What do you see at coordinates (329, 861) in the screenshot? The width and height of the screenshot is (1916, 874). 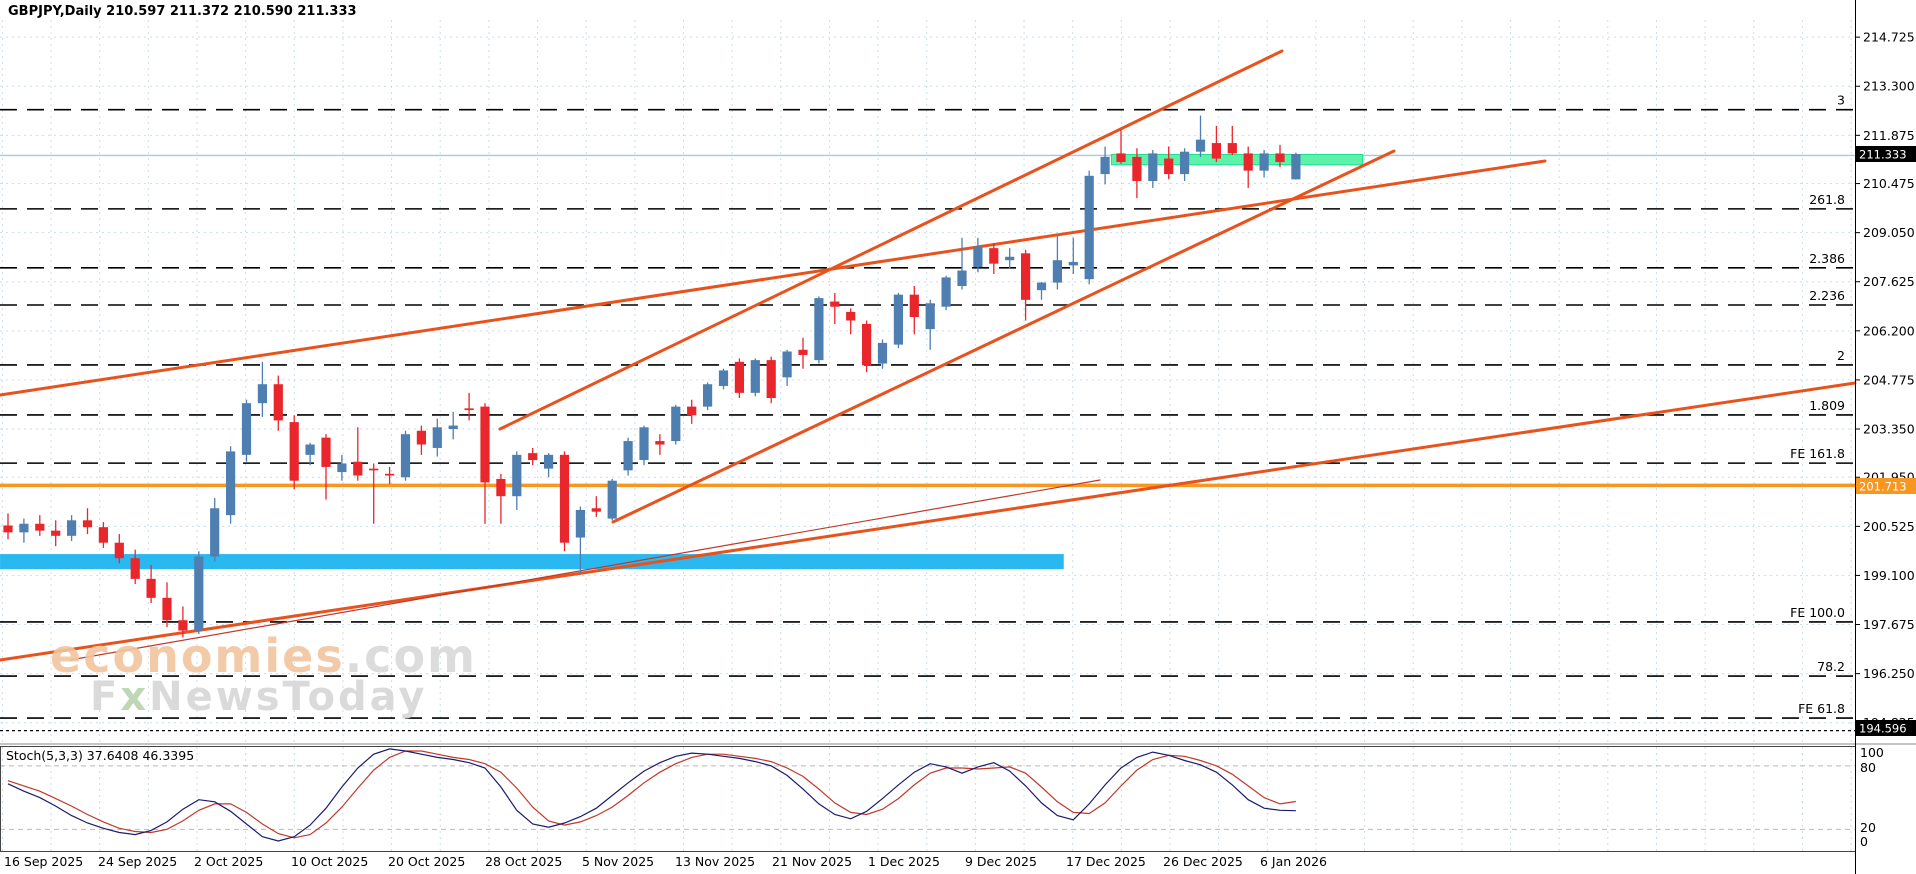 I see `date-axis-label: 10 Oct 2025` at bounding box center [329, 861].